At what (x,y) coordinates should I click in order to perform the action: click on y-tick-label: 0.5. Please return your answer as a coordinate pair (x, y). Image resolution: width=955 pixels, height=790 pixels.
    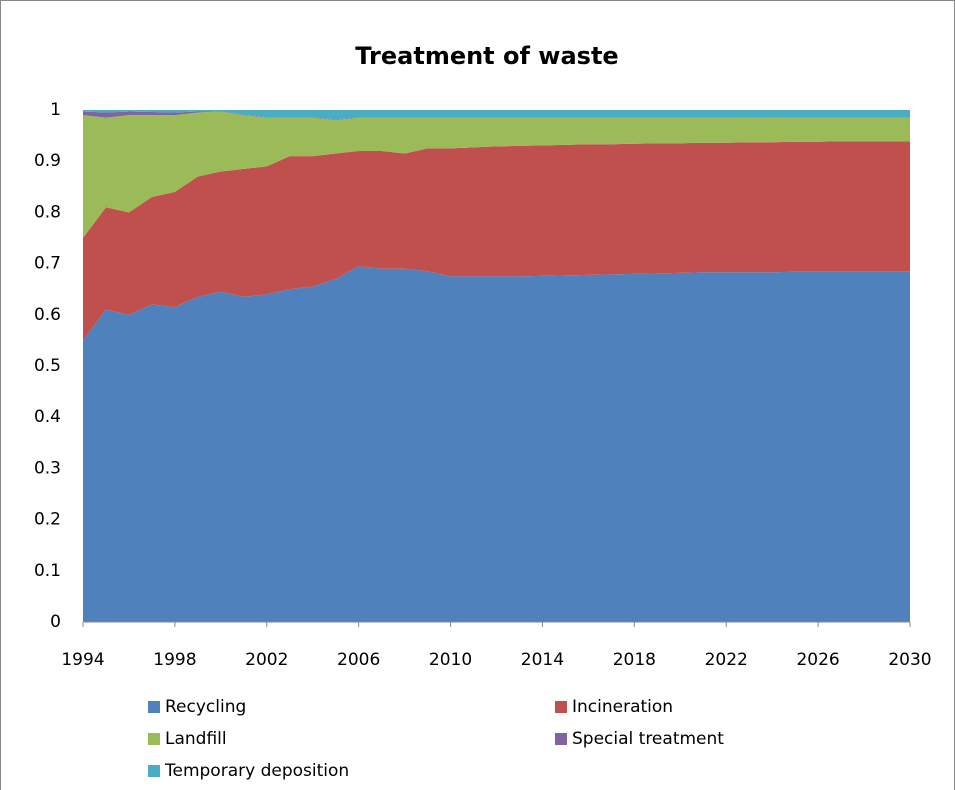
    Looking at the image, I should click on (47, 366).